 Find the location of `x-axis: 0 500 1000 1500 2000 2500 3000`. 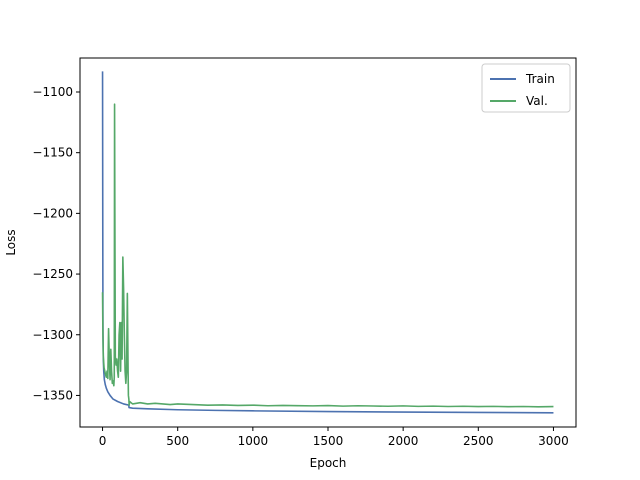

x-axis: 0 500 1000 1500 2000 2500 3000 is located at coordinates (334, 437).